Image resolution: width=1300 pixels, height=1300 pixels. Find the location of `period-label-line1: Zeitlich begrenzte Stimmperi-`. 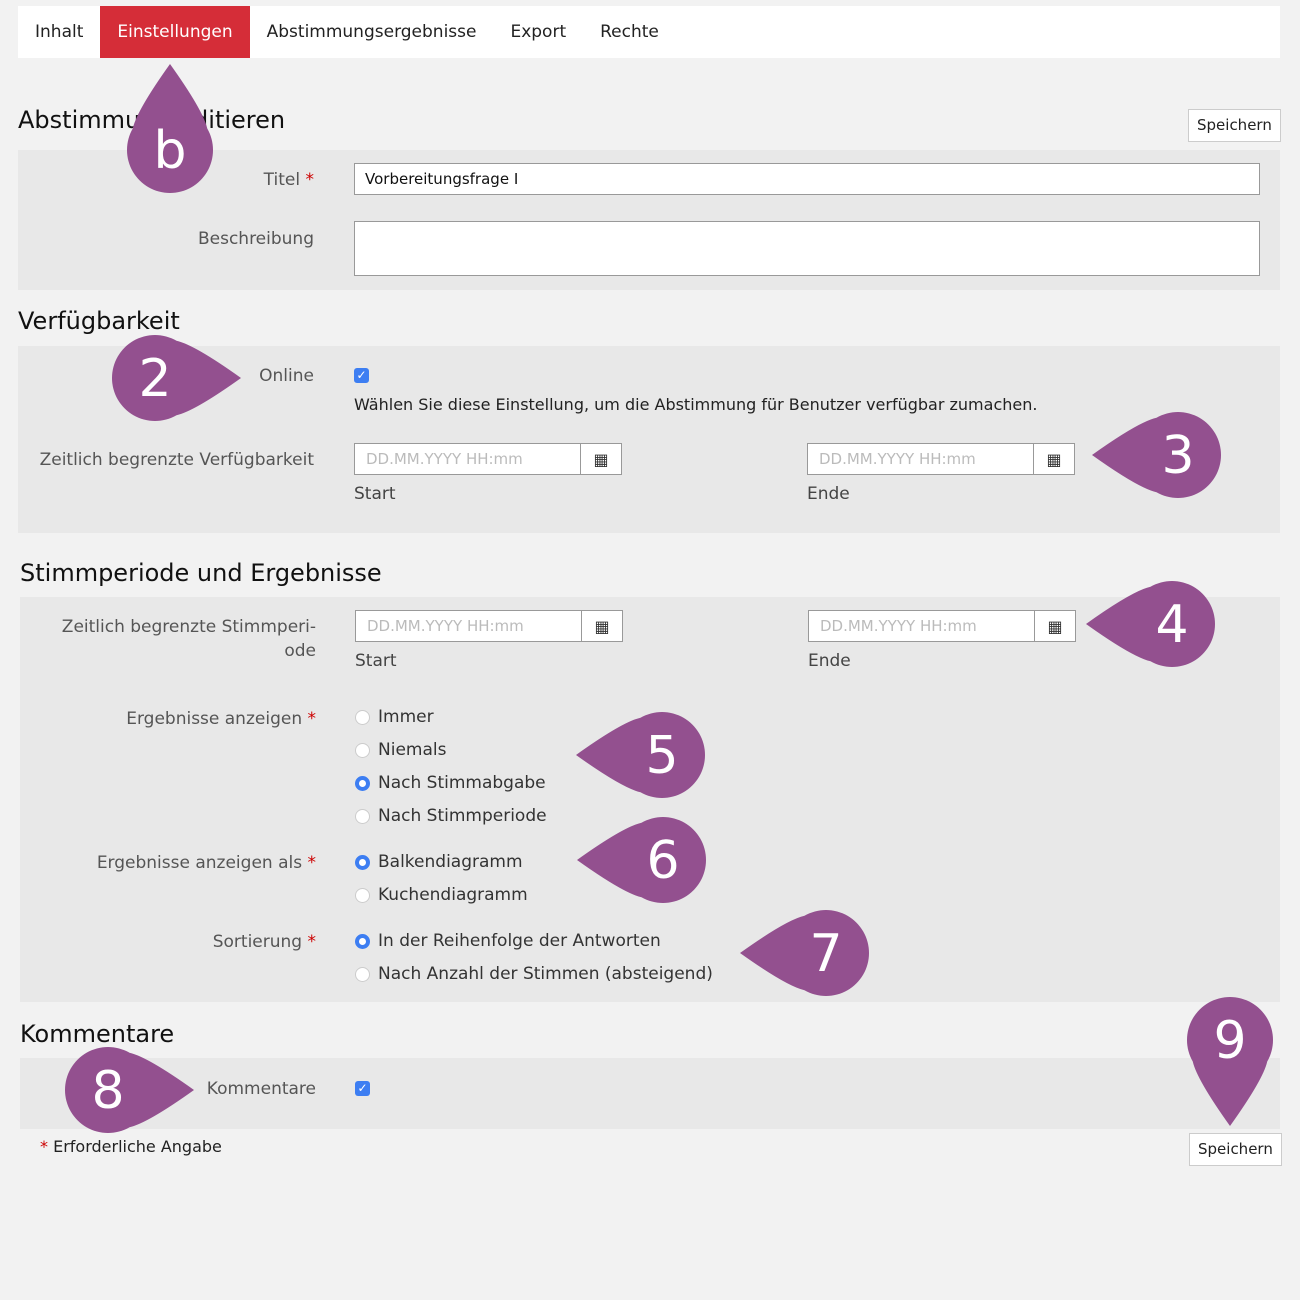

period-label-line1: Zeitlich begrenzte Stimmperi- is located at coordinates (188, 627).